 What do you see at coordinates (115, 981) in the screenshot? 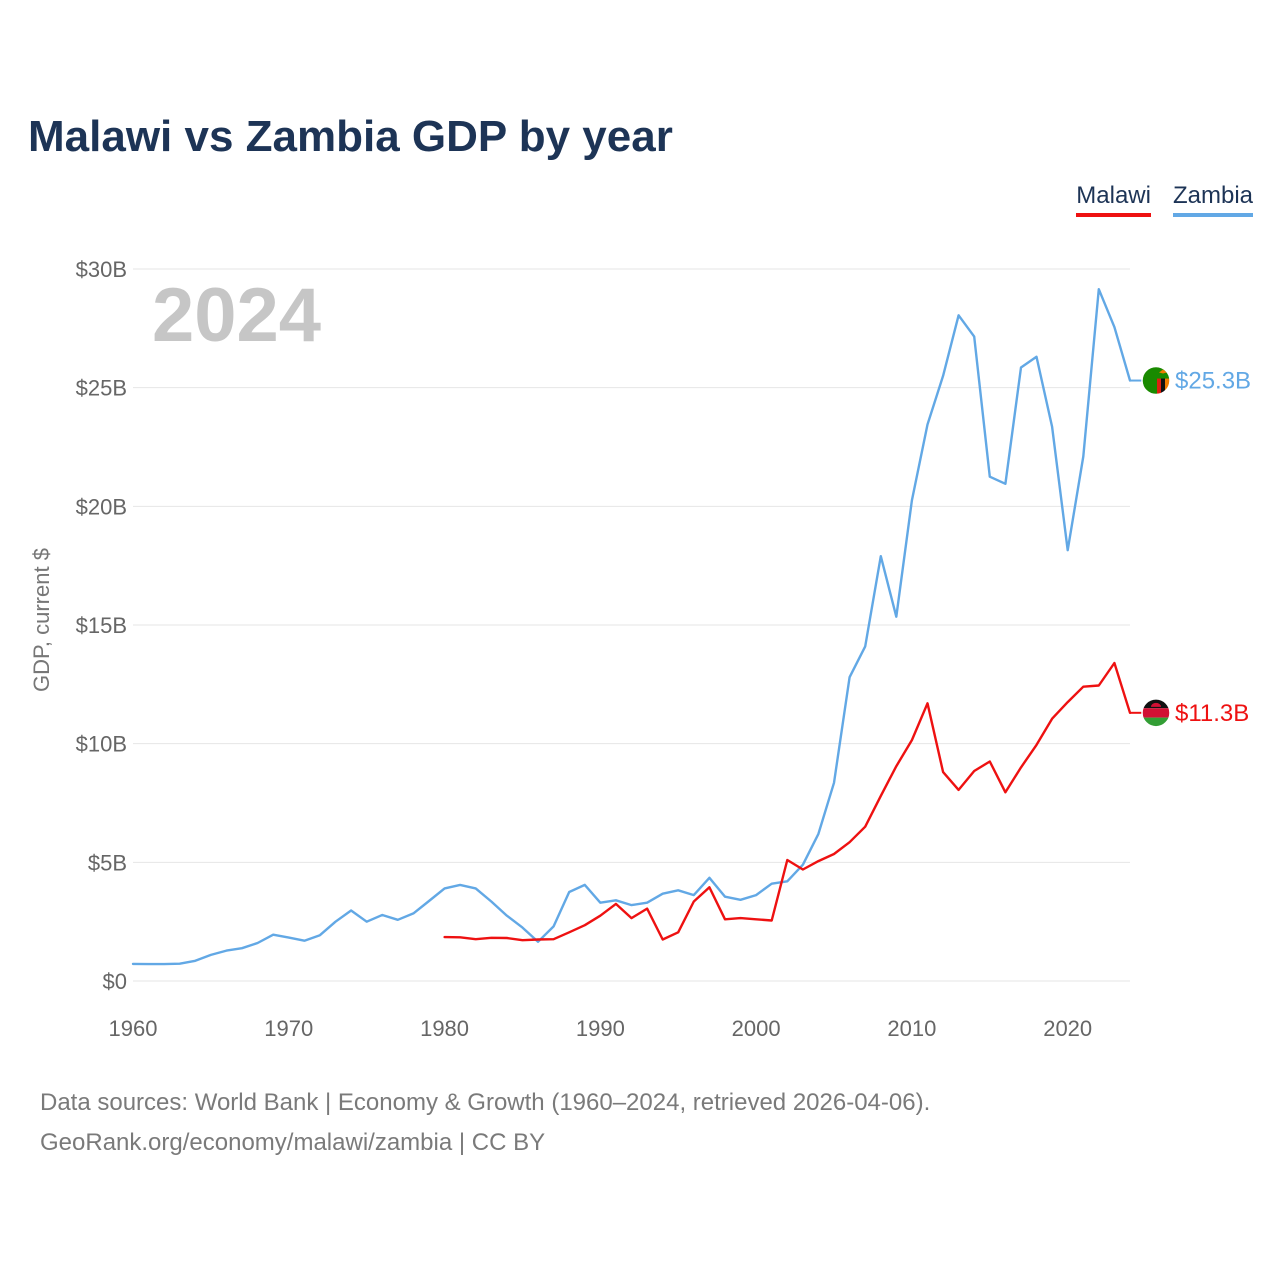
I see `y-tick-label: $0` at bounding box center [115, 981].